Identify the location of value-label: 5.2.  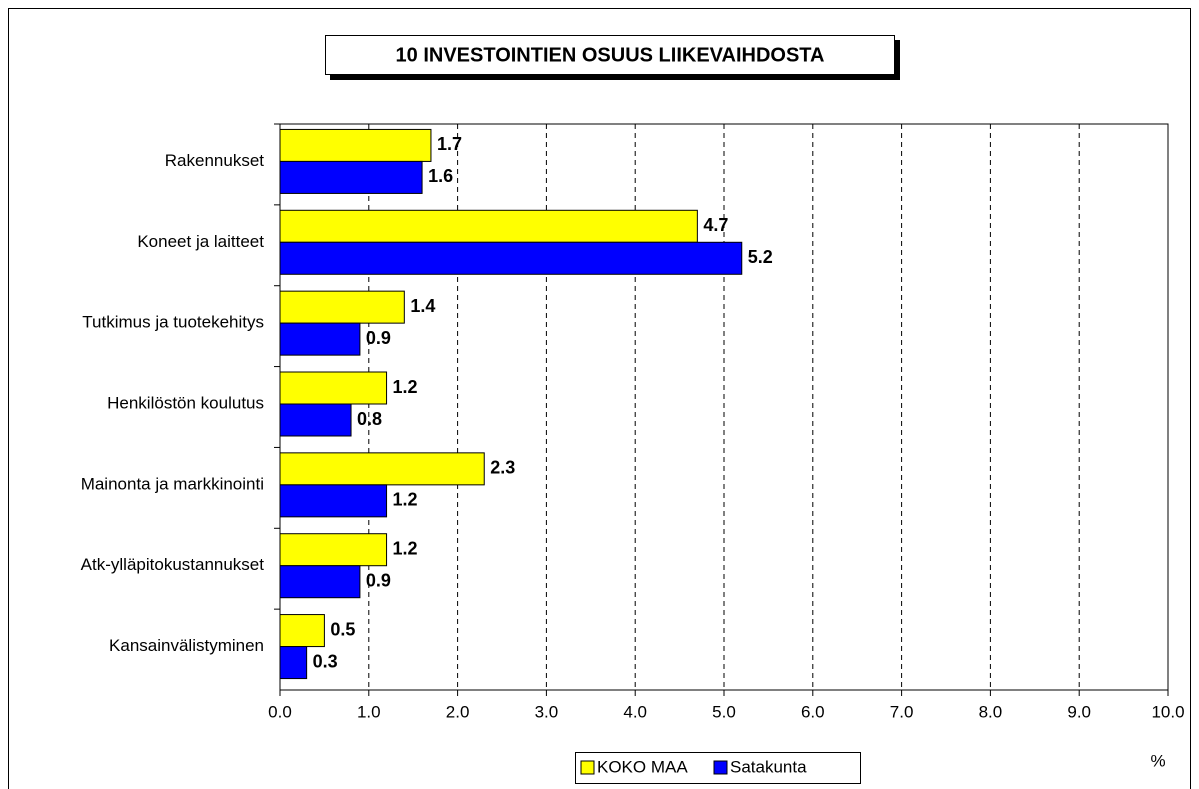
(760, 257).